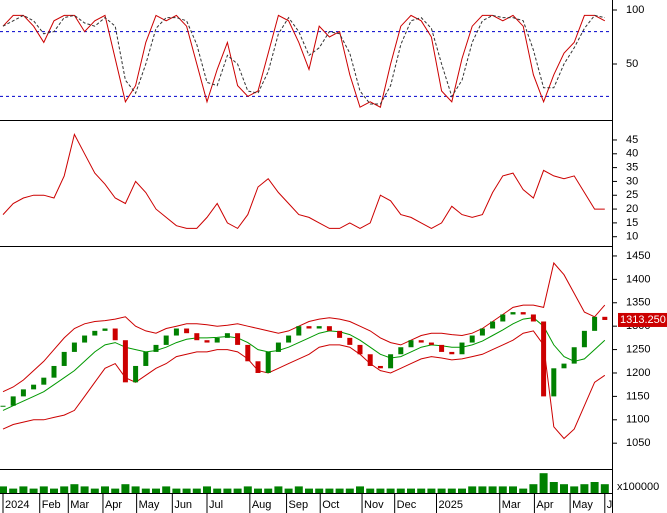  Describe the element at coordinates (632, 140) in the screenshot. I see `y-tick-label: 45` at that location.